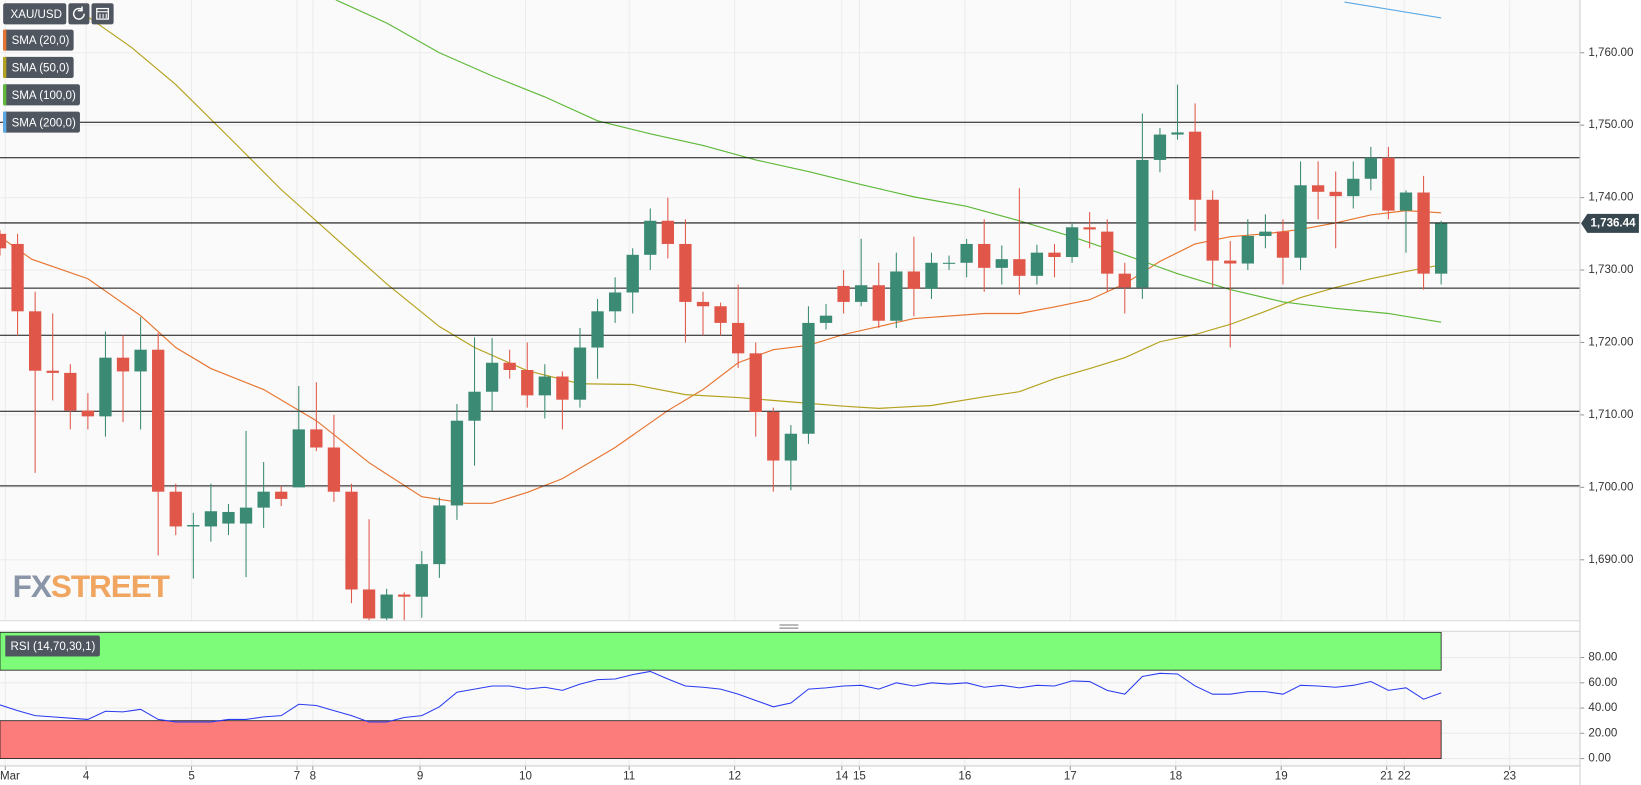 The width and height of the screenshot is (1641, 785). Describe the element at coordinates (964, 777) in the screenshot. I see `x-tick-label: 16` at that location.